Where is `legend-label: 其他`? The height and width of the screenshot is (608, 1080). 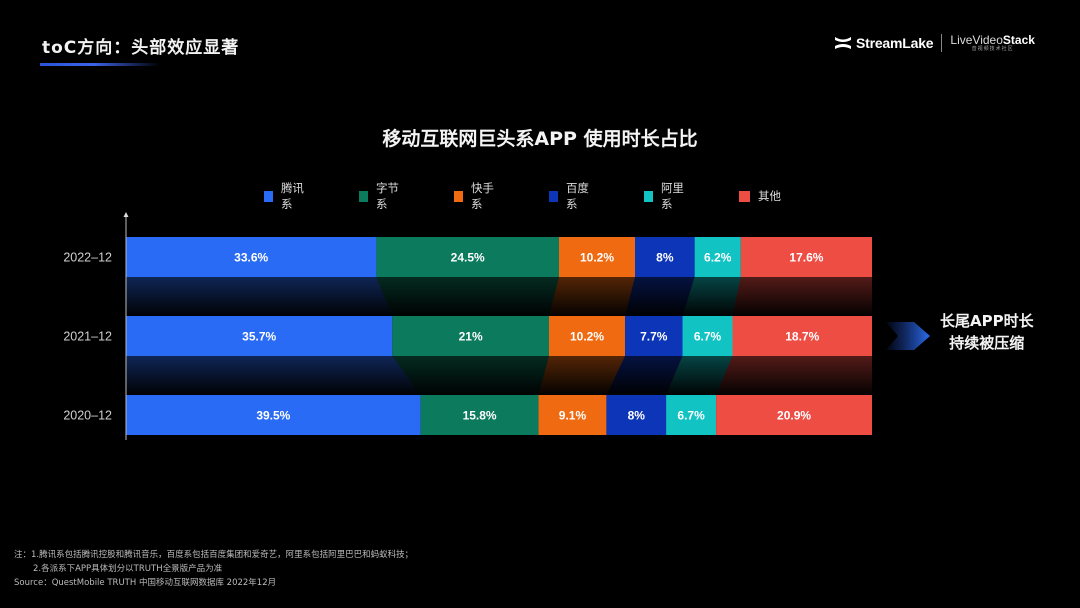
legend-label: 其他 is located at coordinates (769, 196).